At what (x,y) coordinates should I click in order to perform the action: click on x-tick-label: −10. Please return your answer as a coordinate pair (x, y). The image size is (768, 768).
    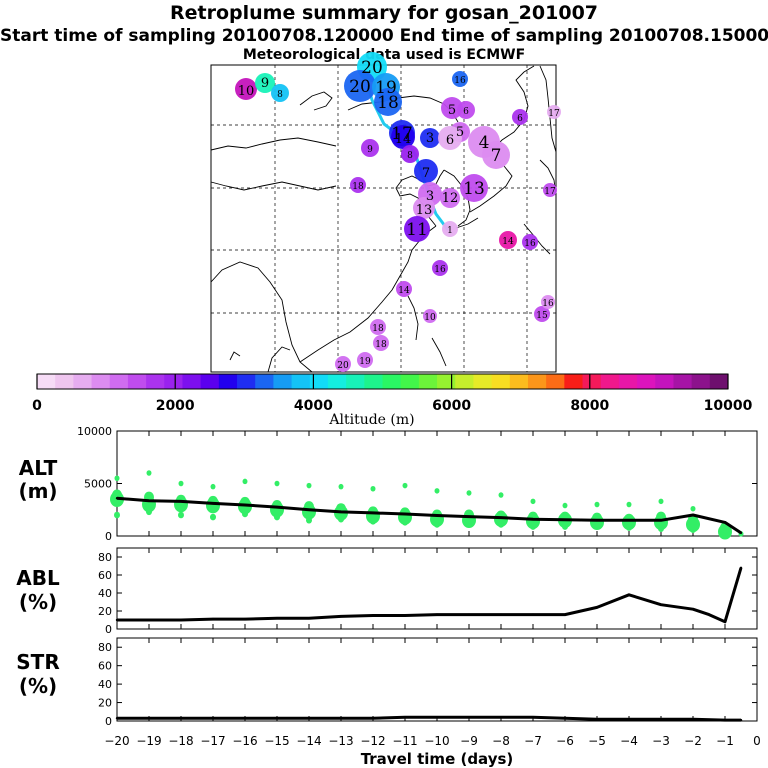
    Looking at the image, I should click on (436, 741).